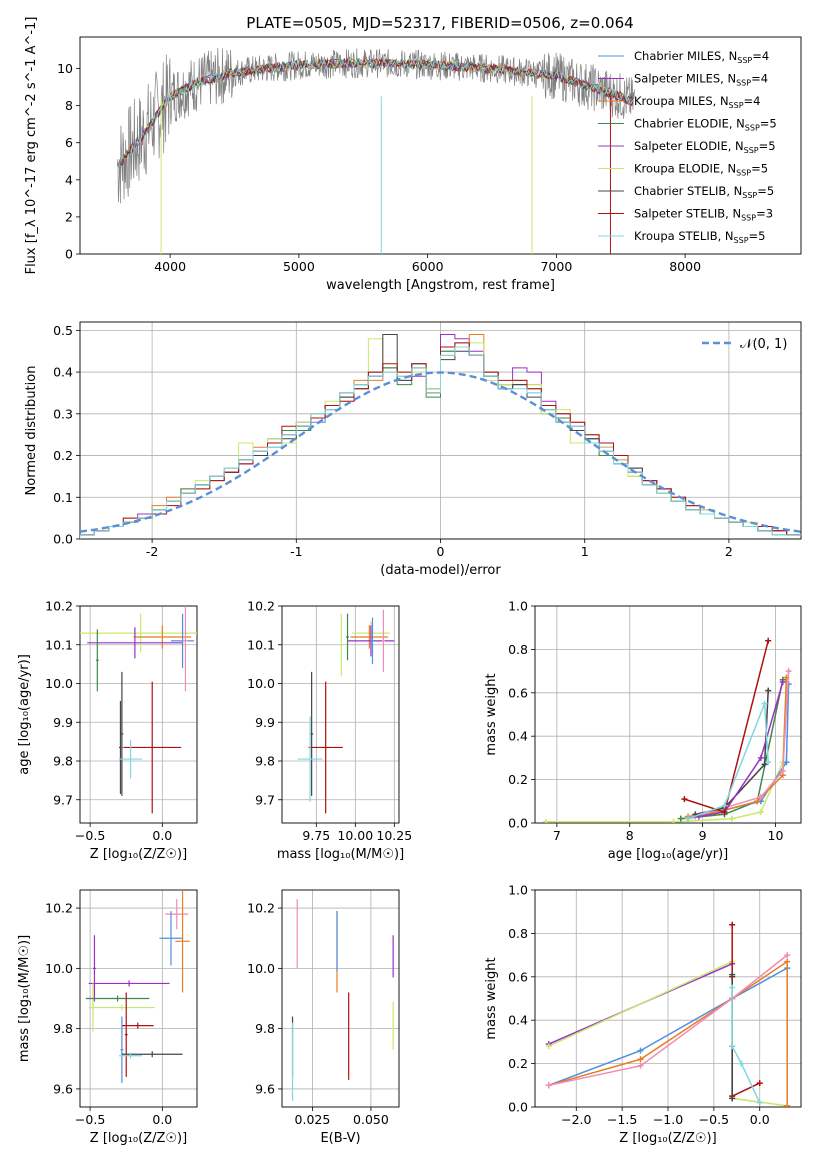 The width and height of the screenshot is (819, 1170). I want to click on x-axis-label: wavelength [Angstrom, rest frame], so click(440, 285).